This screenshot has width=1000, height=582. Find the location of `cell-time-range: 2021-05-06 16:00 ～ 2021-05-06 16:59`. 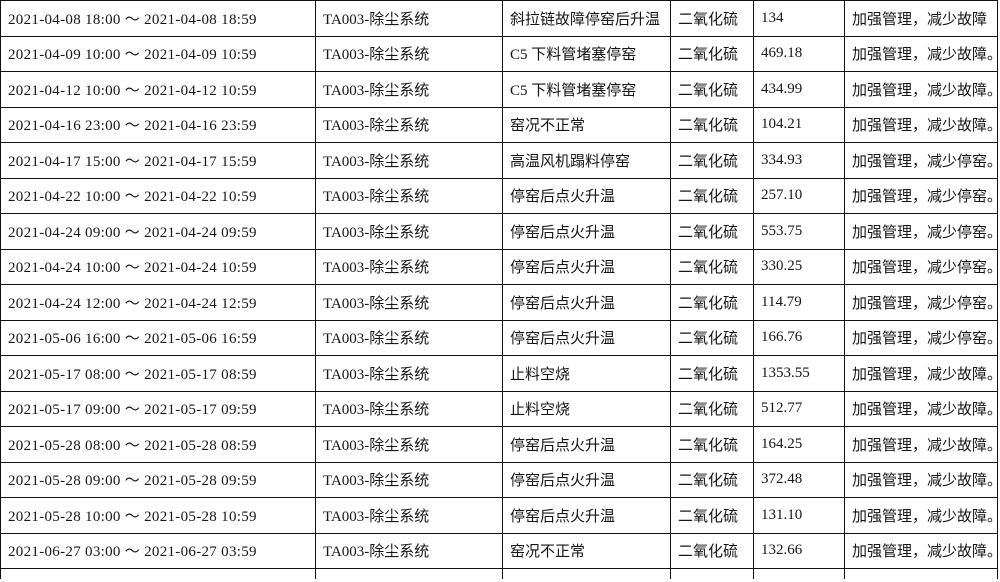

cell-time-range: 2021-05-06 16:00 ～ 2021-05-06 16:59 is located at coordinates (158, 337).